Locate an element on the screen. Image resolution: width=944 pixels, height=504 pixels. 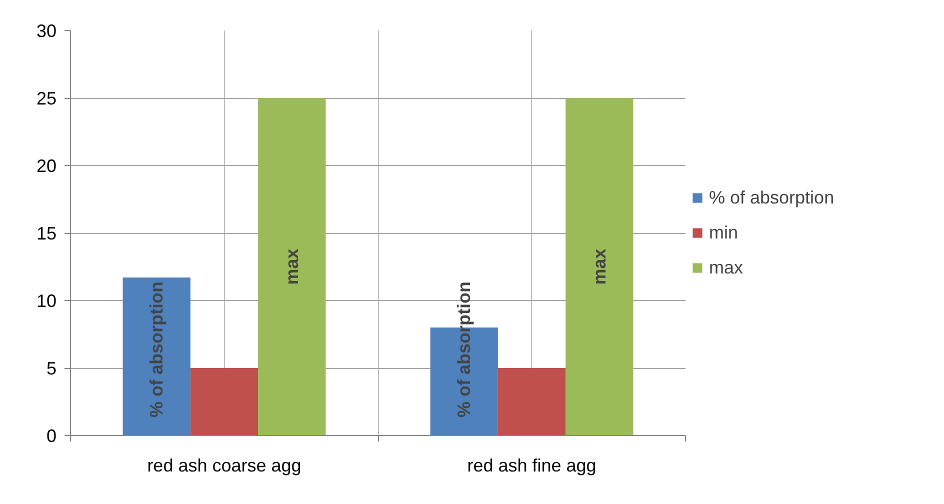
y-tick-label: 15 is located at coordinates (46, 234).